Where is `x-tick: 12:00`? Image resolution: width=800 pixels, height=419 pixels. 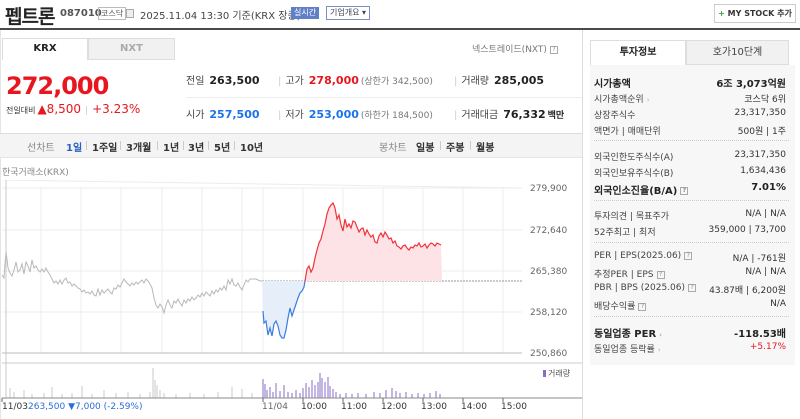 x-tick: 12:00 is located at coordinates (394, 407).